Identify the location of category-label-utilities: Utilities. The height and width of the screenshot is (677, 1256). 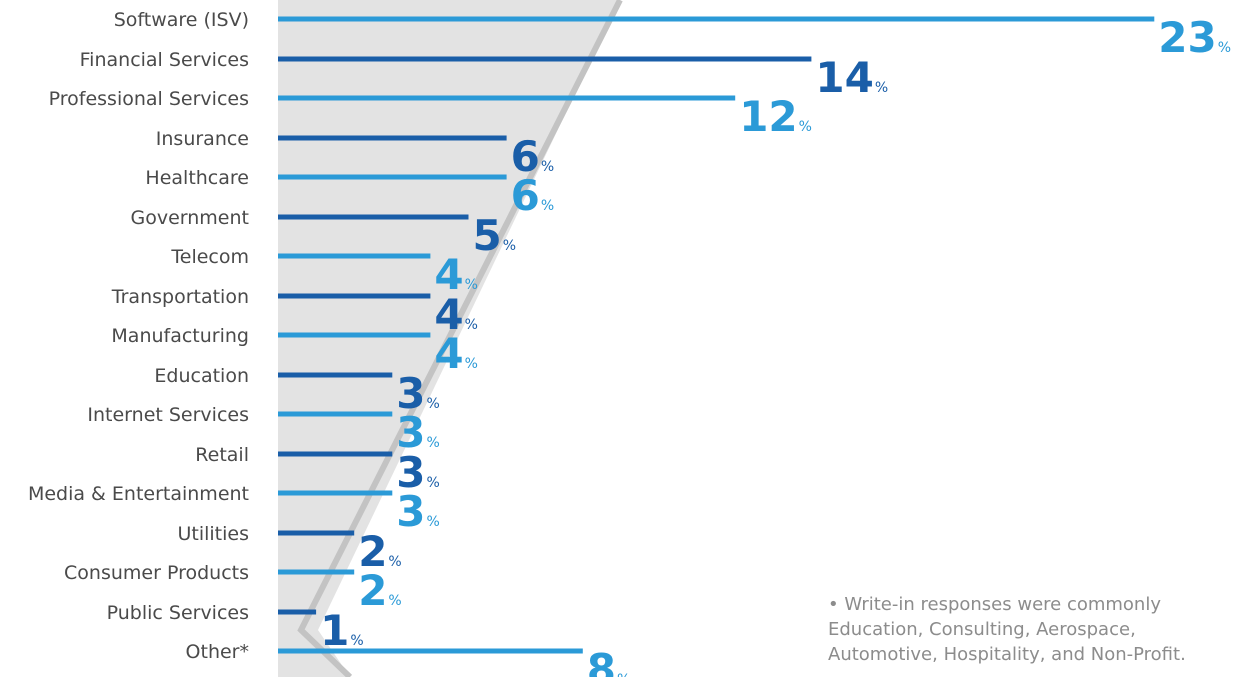
(213, 534).